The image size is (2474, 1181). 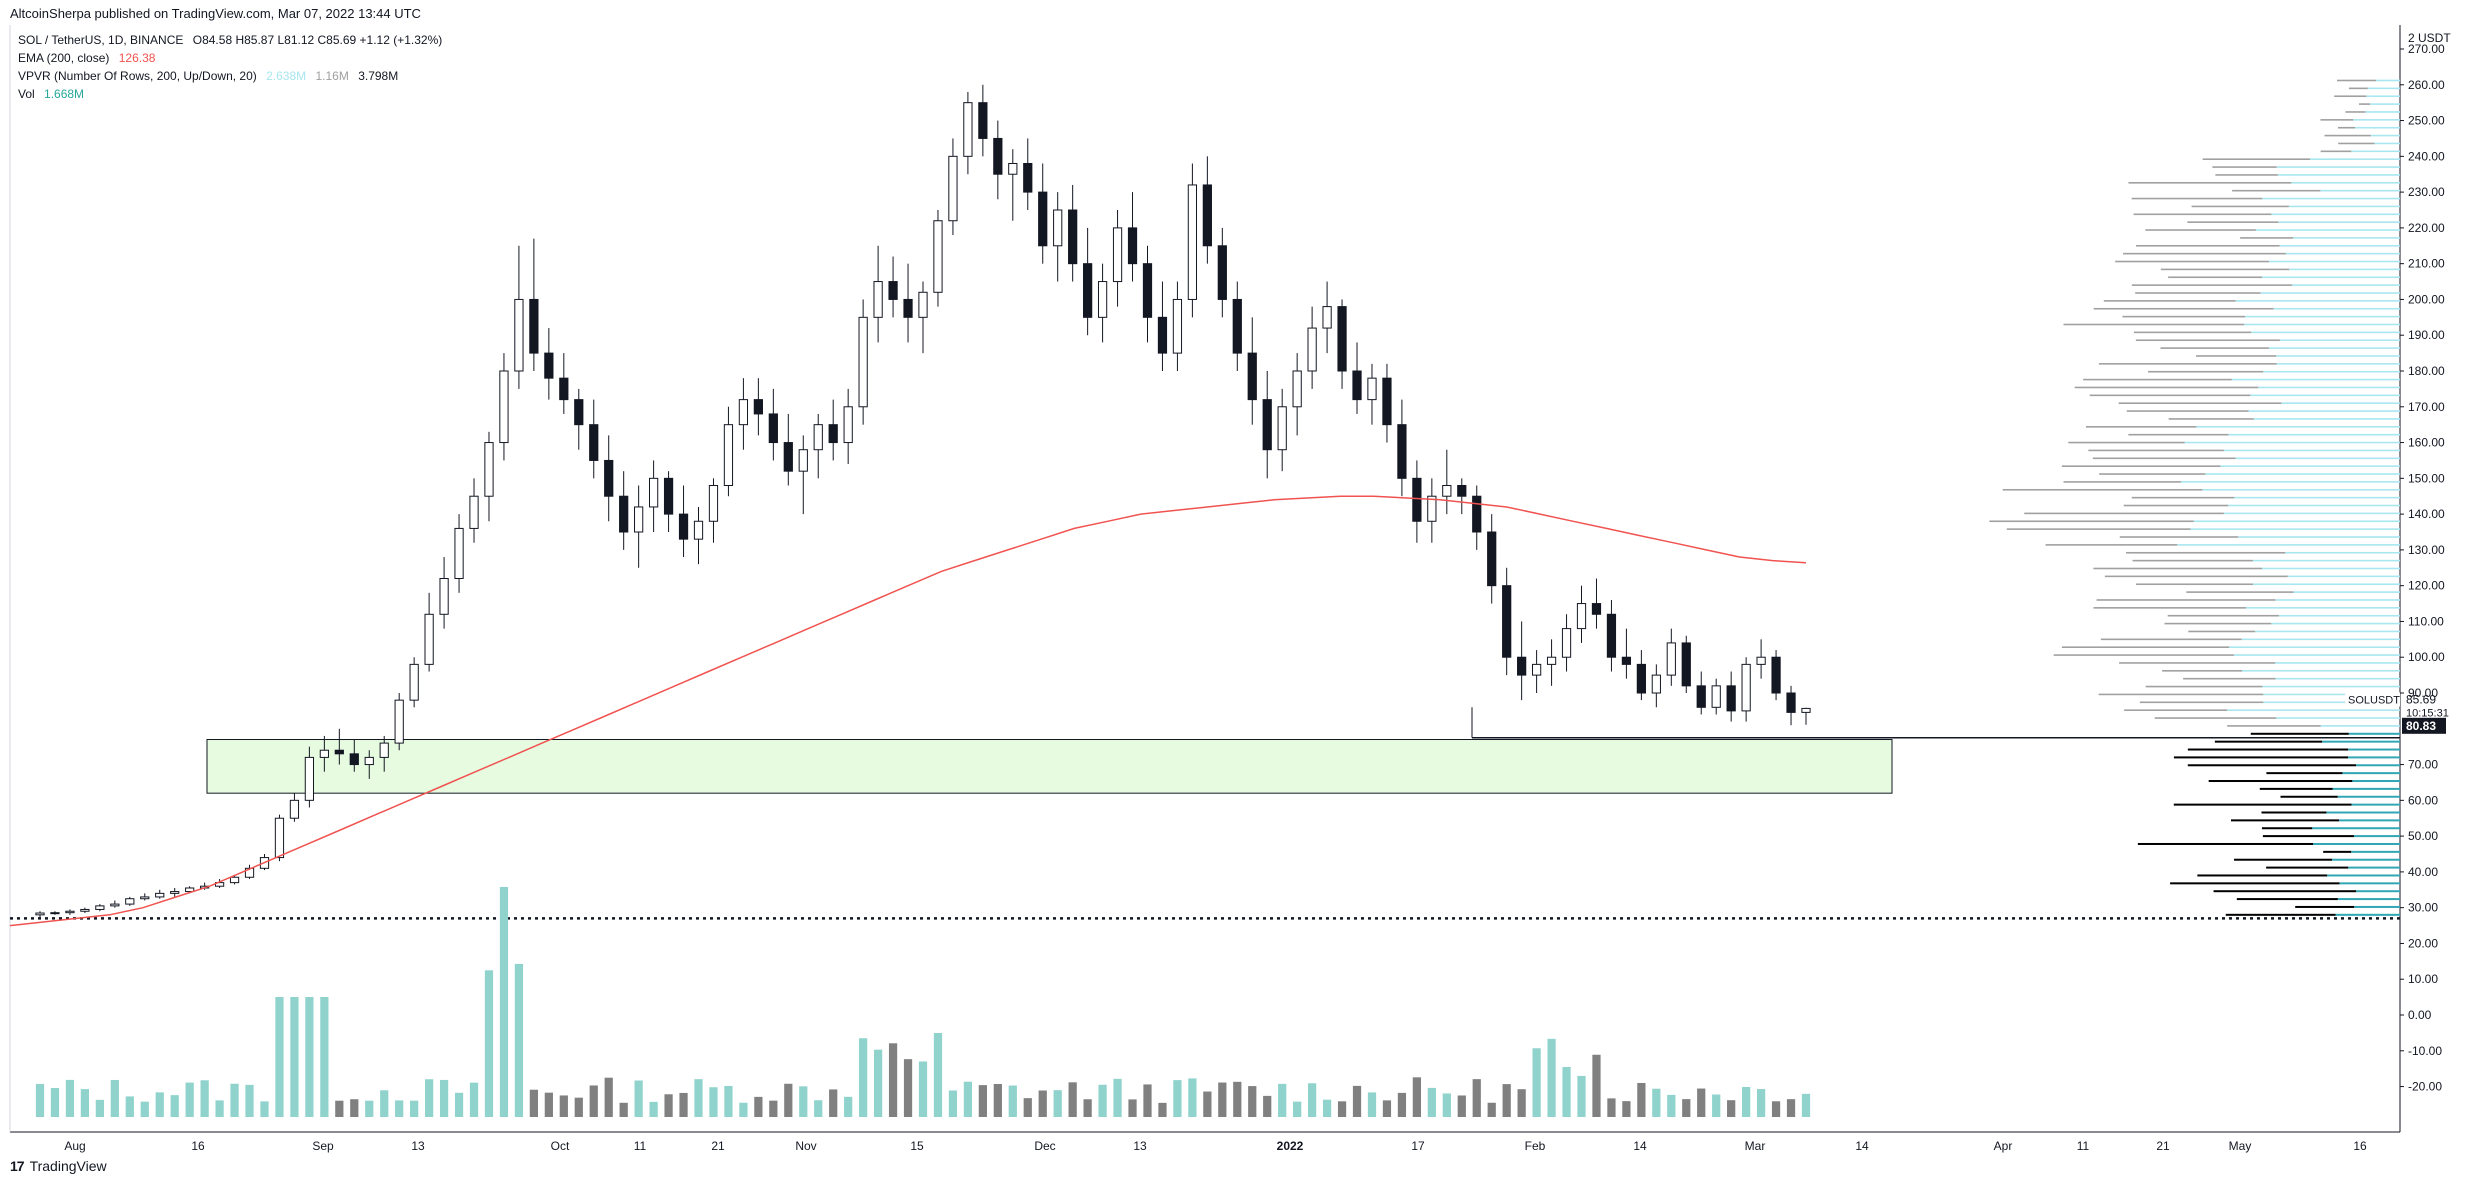 I want to click on y-tick-label: 20.00, so click(x=2423, y=943).